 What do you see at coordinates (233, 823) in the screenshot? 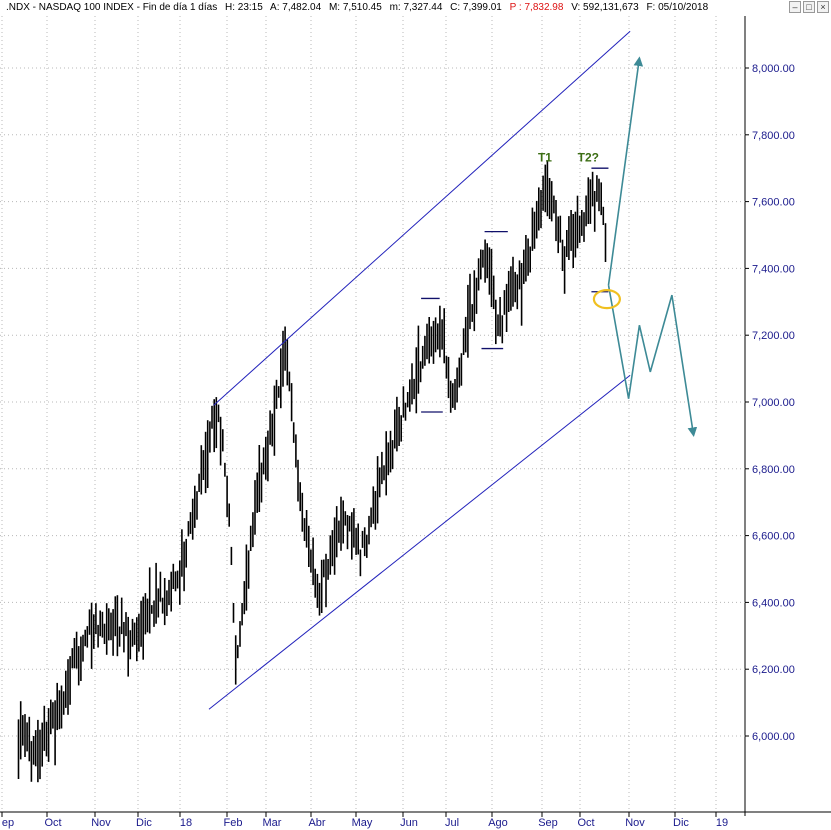
I see `x-tick-label: Feb` at bounding box center [233, 823].